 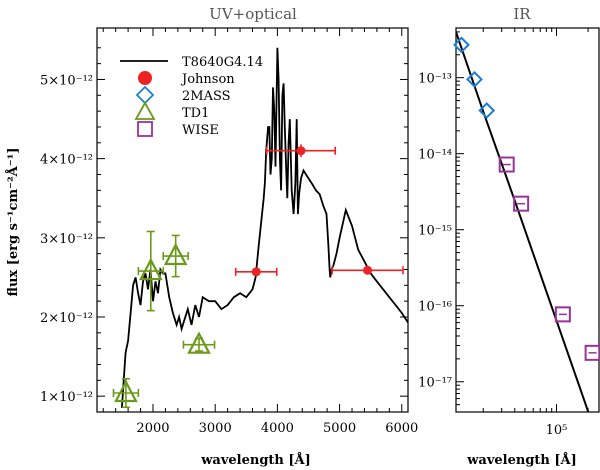 I want to click on uv-ytick-label: 5×10⁻¹², so click(x=66, y=80).